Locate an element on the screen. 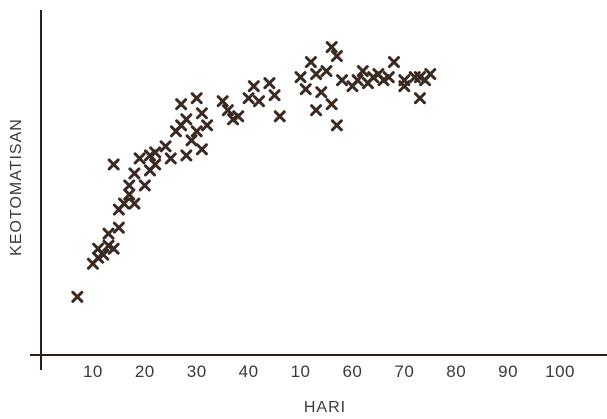 The width and height of the screenshot is (607, 419). x-tick-label: 80 is located at coordinates (456, 371).